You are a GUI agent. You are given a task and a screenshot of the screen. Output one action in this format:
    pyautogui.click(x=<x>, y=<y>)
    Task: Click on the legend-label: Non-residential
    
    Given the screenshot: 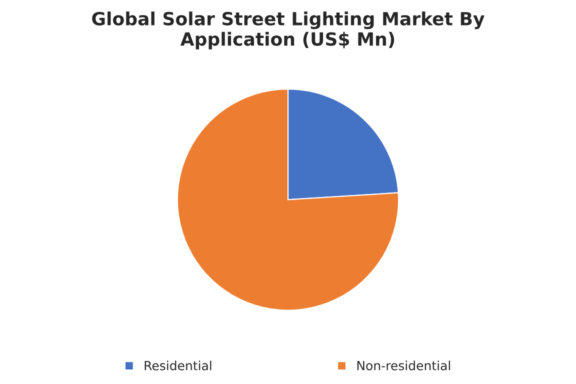 What is the action you would take?
    pyautogui.click(x=403, y=365)
    